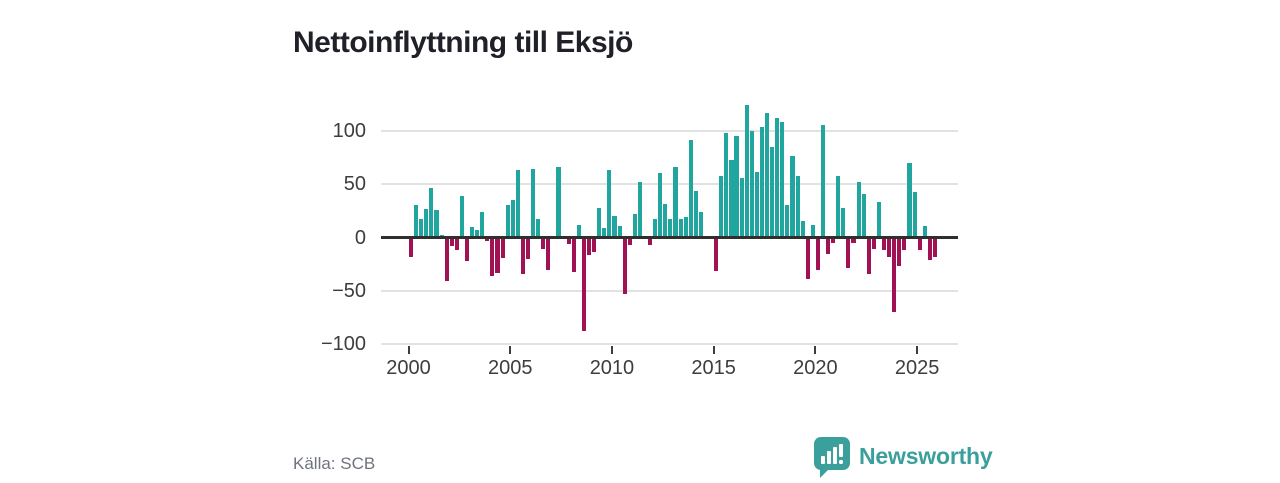 The height and width of the screenshot is (483, 1280). What do you see at coordinates (408, 368) in the screenshot?
I see `x-tick-label: 2000` at bounding box center [408, 368].